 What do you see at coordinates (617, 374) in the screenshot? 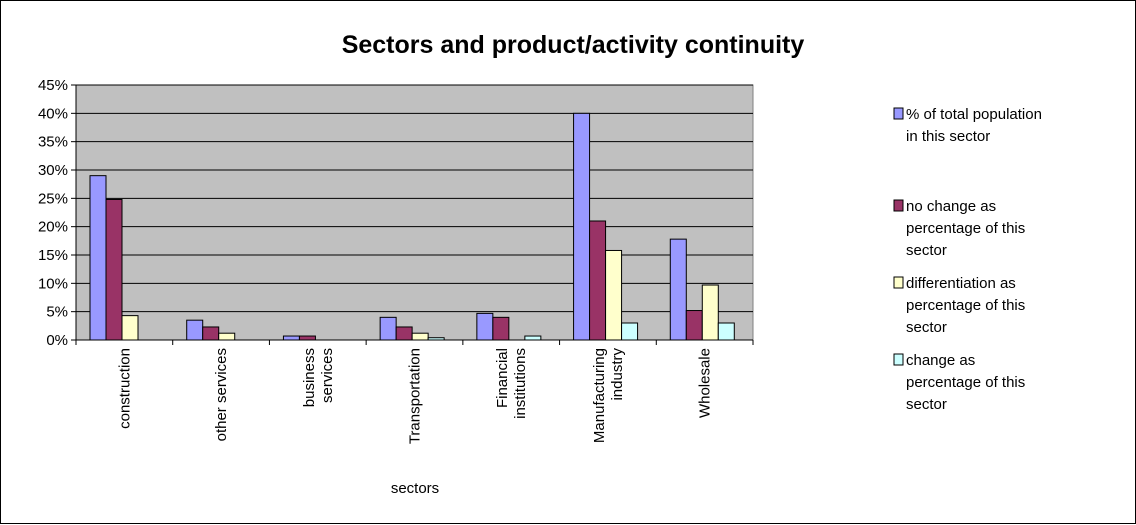
I see `x-tick-label: industry` at bounding box center [617, 374].